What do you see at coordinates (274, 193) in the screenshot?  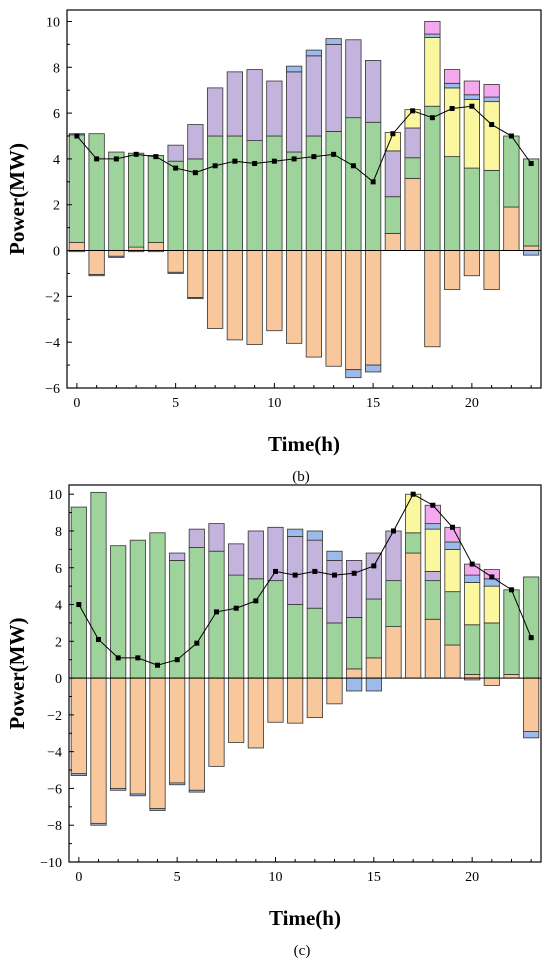 I see `chart-b-bar-s1-t10` at bounding box center [274, 193].